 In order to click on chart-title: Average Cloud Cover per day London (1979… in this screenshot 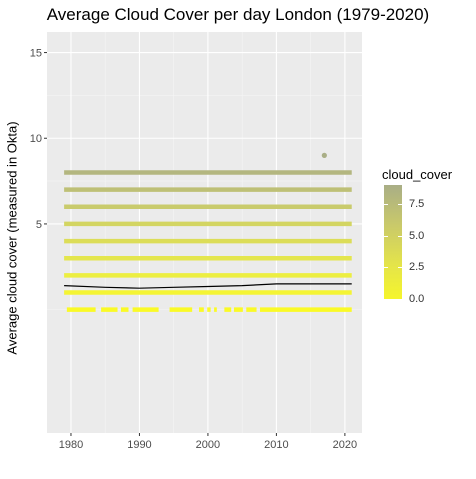, I will do `click(238, 14)`.